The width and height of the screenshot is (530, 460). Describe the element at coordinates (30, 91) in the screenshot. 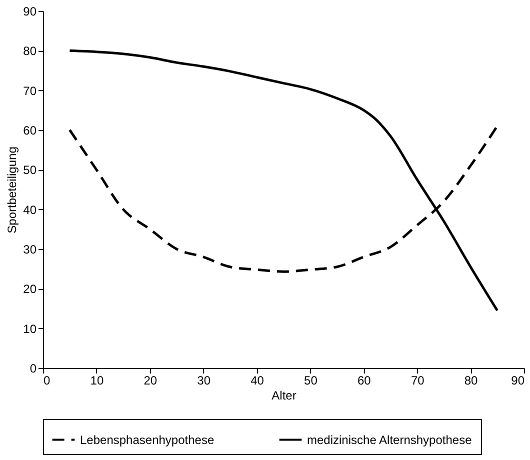

I see `y-tick-label: 70` at that location.